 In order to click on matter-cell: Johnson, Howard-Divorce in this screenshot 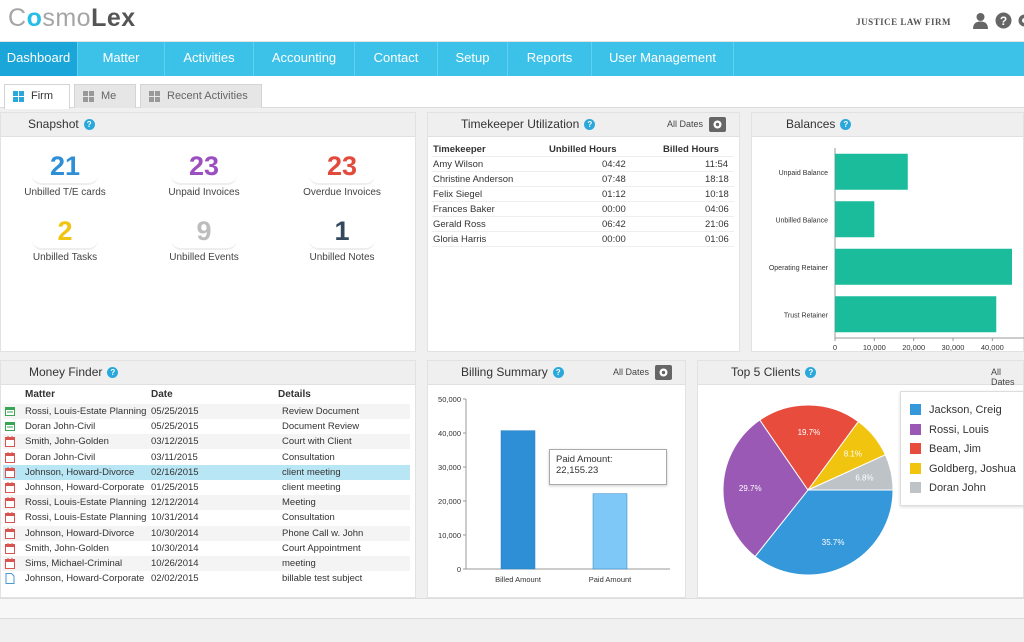, I will do `click(80, 533)`.